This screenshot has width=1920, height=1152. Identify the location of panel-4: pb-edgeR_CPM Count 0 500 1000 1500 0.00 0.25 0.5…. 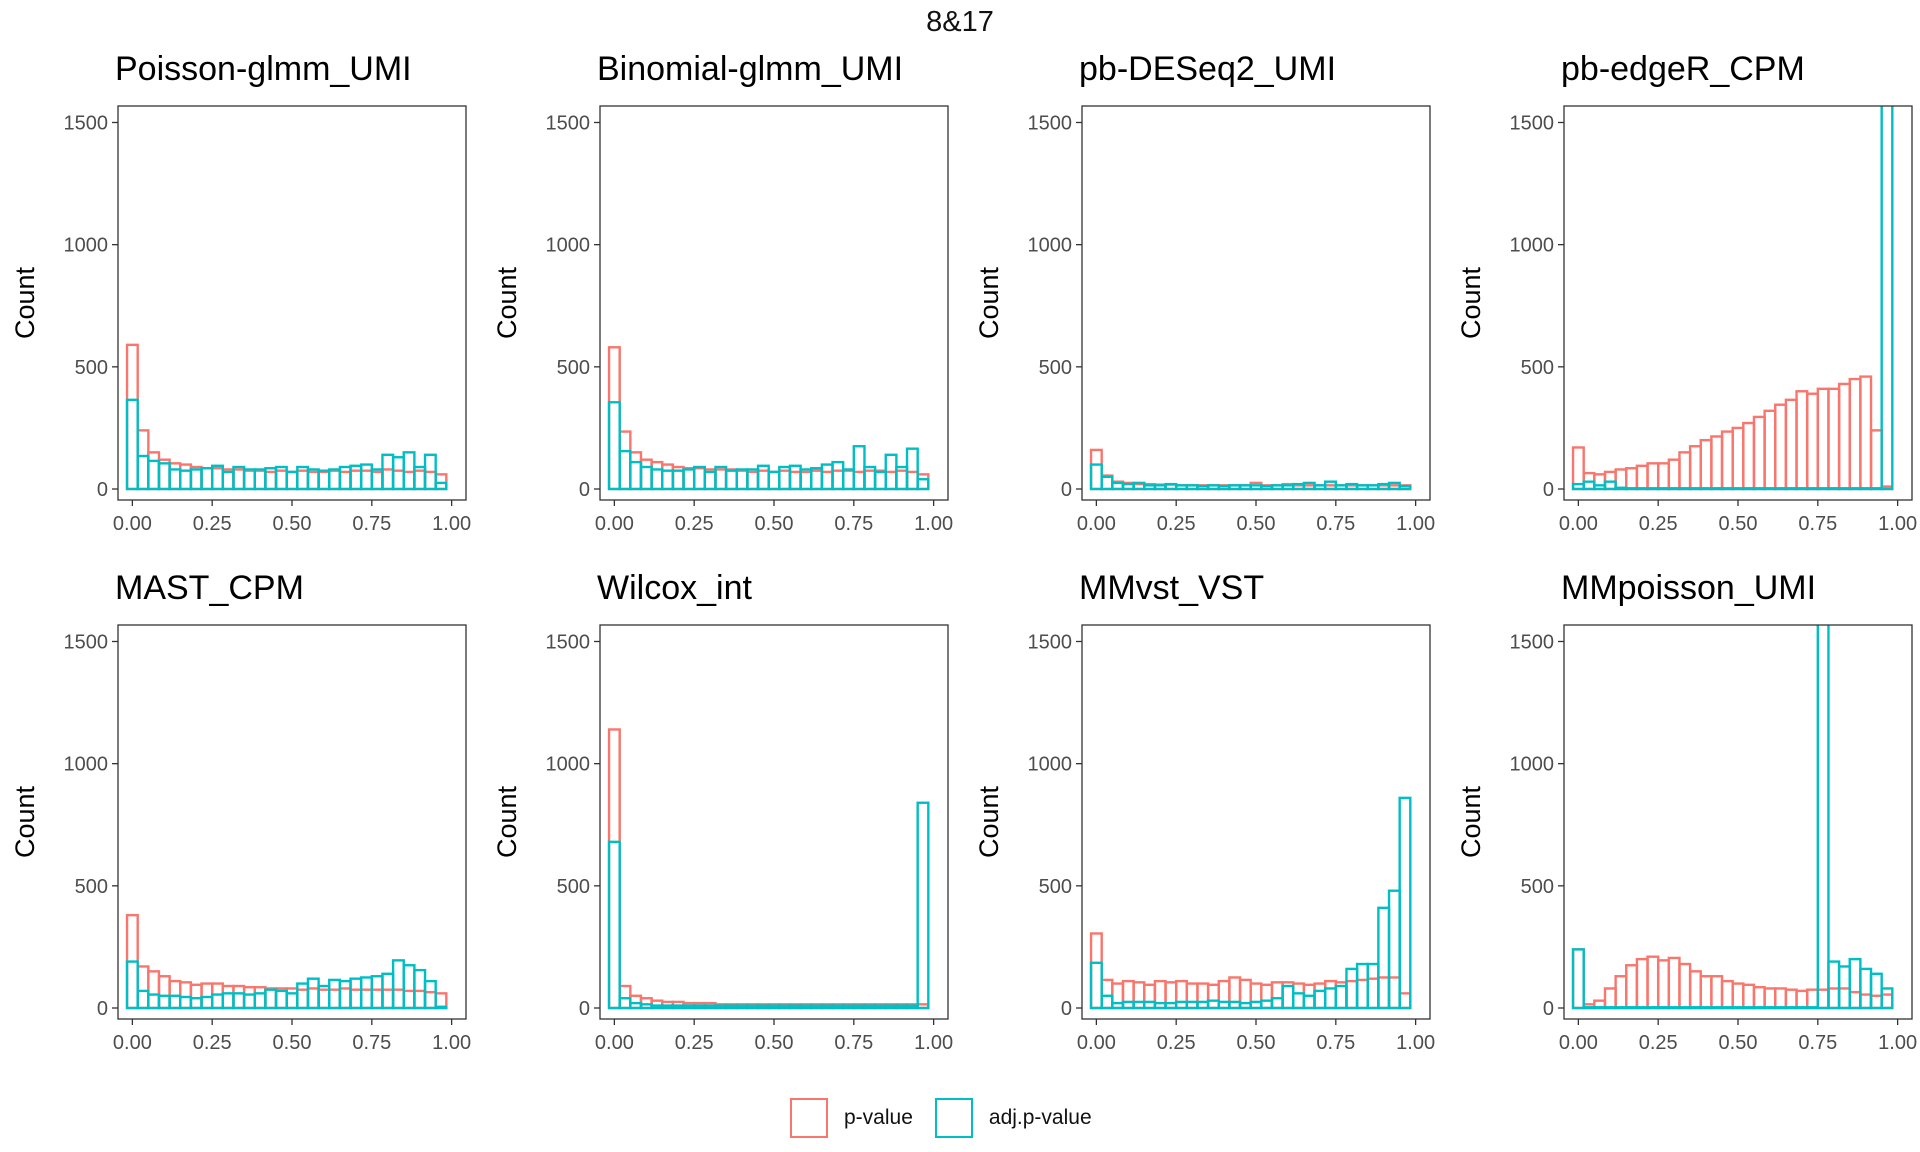
(1686, 292).